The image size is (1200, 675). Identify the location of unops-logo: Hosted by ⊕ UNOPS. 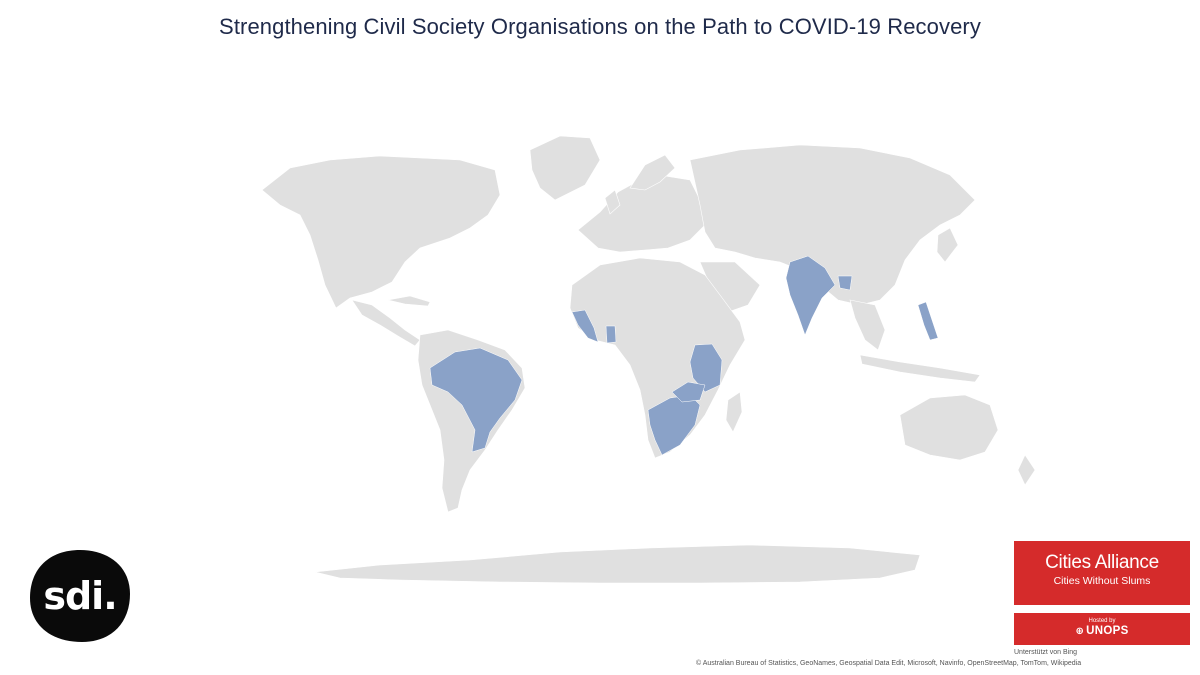
(1102, 629).